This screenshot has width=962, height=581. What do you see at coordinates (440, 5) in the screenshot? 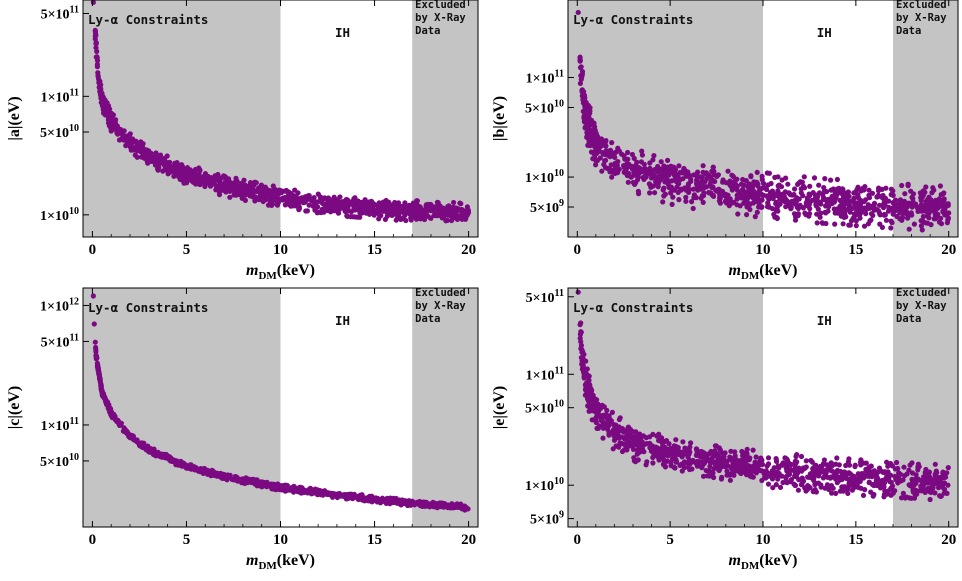
I see `annotation-excluded-xray: Excluded` at bounding box center [440, 5].